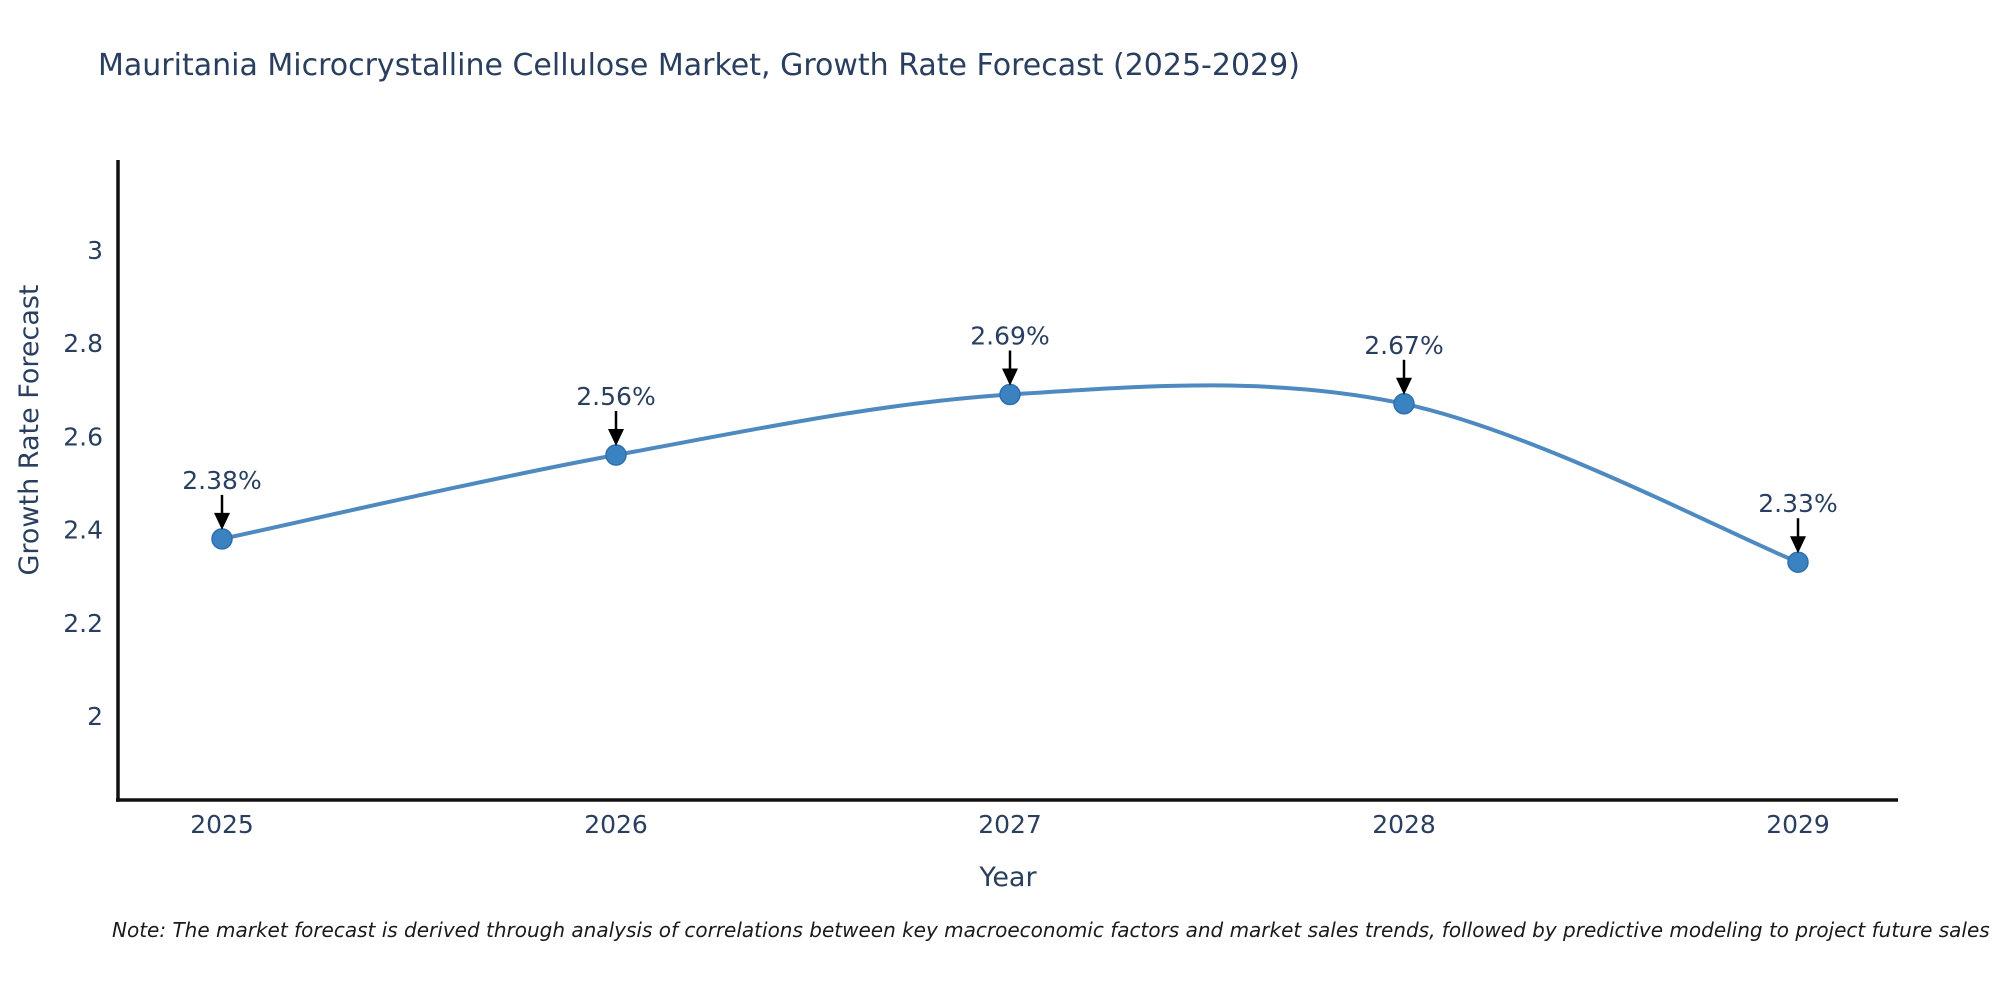  What do you see at coordinates (221, 480) in the screenshot?
I see `point-value-label: 2.38%` at bounding box center [221, 480].